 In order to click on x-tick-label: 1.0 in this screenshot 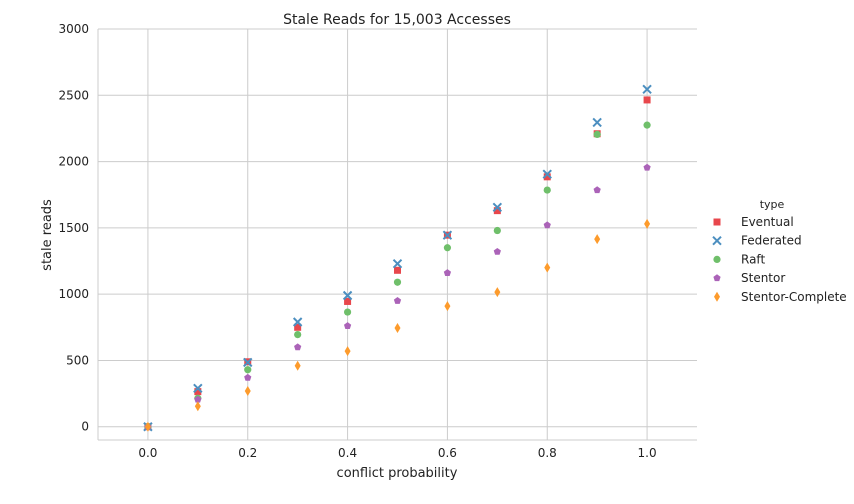, I will do `click(647, 453)`.